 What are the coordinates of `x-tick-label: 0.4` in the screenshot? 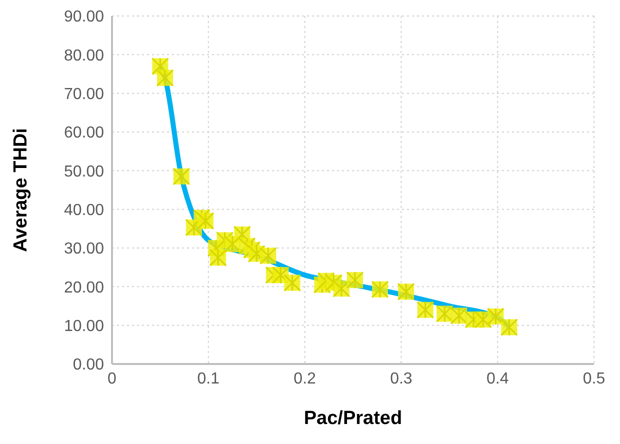 It's located at (497, 379).